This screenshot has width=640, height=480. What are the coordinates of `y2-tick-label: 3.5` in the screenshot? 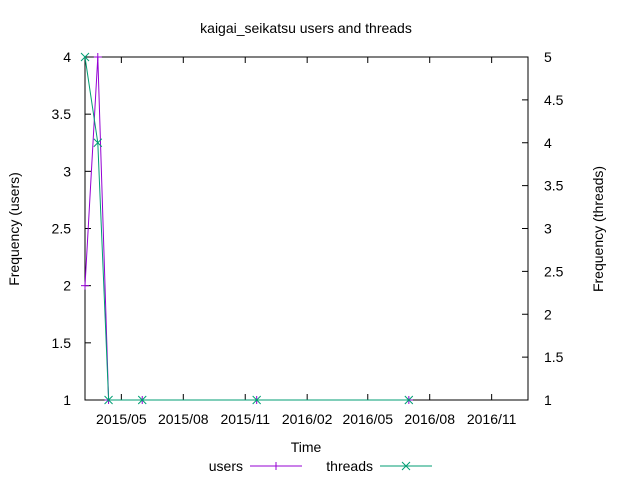 It's located at (554, 186).